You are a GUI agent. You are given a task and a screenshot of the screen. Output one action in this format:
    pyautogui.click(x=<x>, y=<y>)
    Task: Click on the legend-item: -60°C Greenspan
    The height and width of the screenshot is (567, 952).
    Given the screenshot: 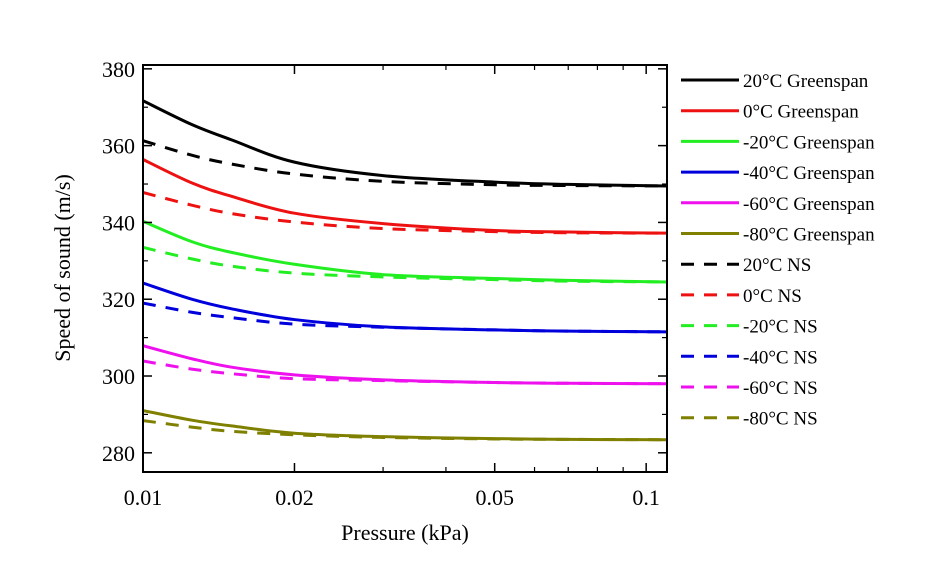 What is the action you would take?
    pyautogui.click(x=778, y=204)
    